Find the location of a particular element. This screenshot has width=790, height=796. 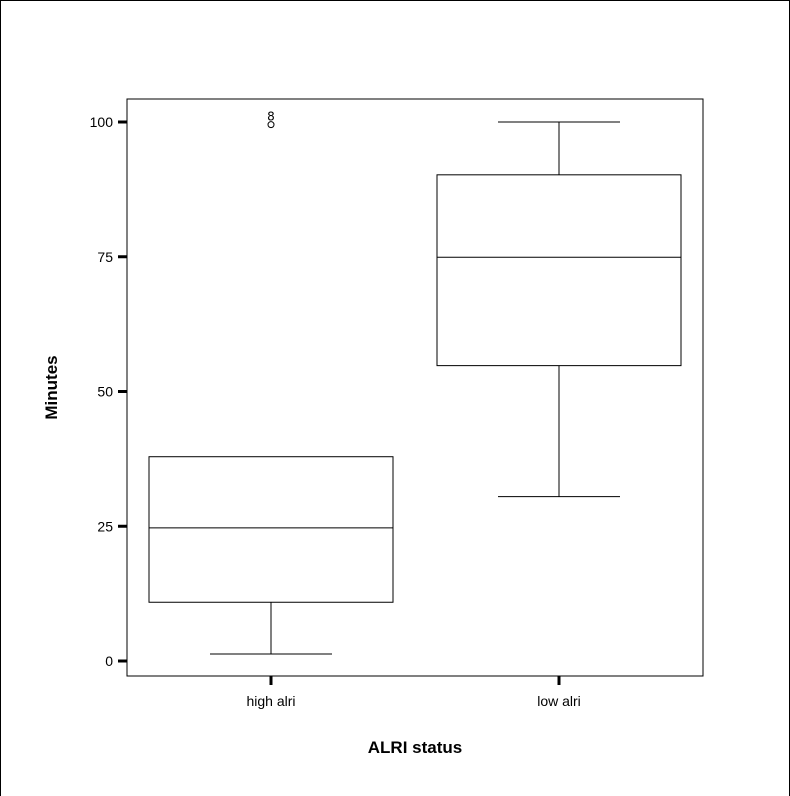

y-axis: 0 25 50 75 100 is located at coordinates (108, 391).